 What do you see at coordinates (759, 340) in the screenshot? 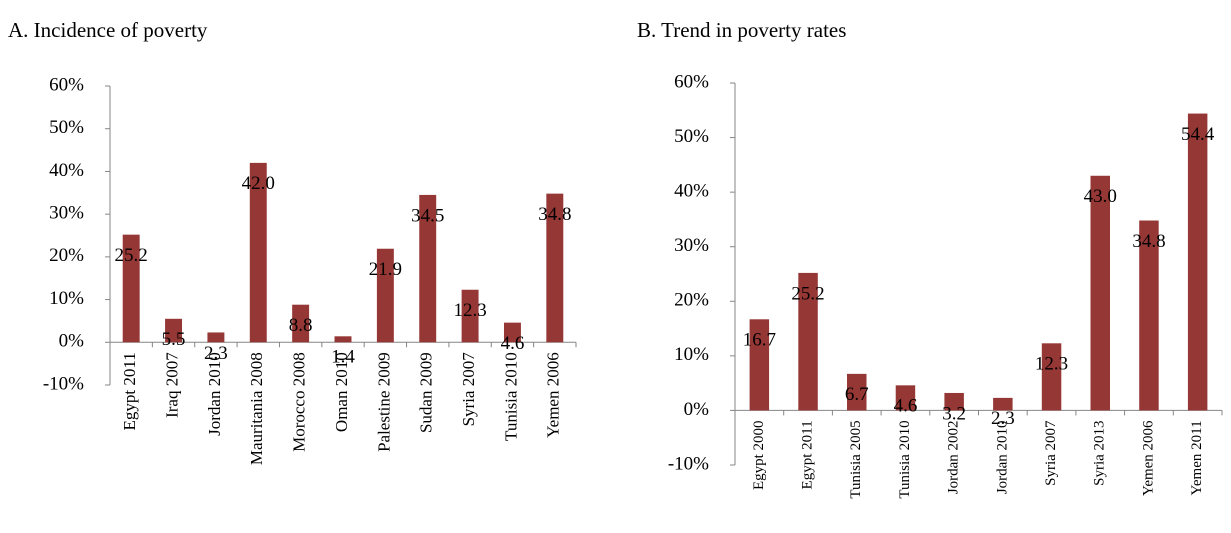
I see `data-label: 16.7` at bounding box center [759, 340].